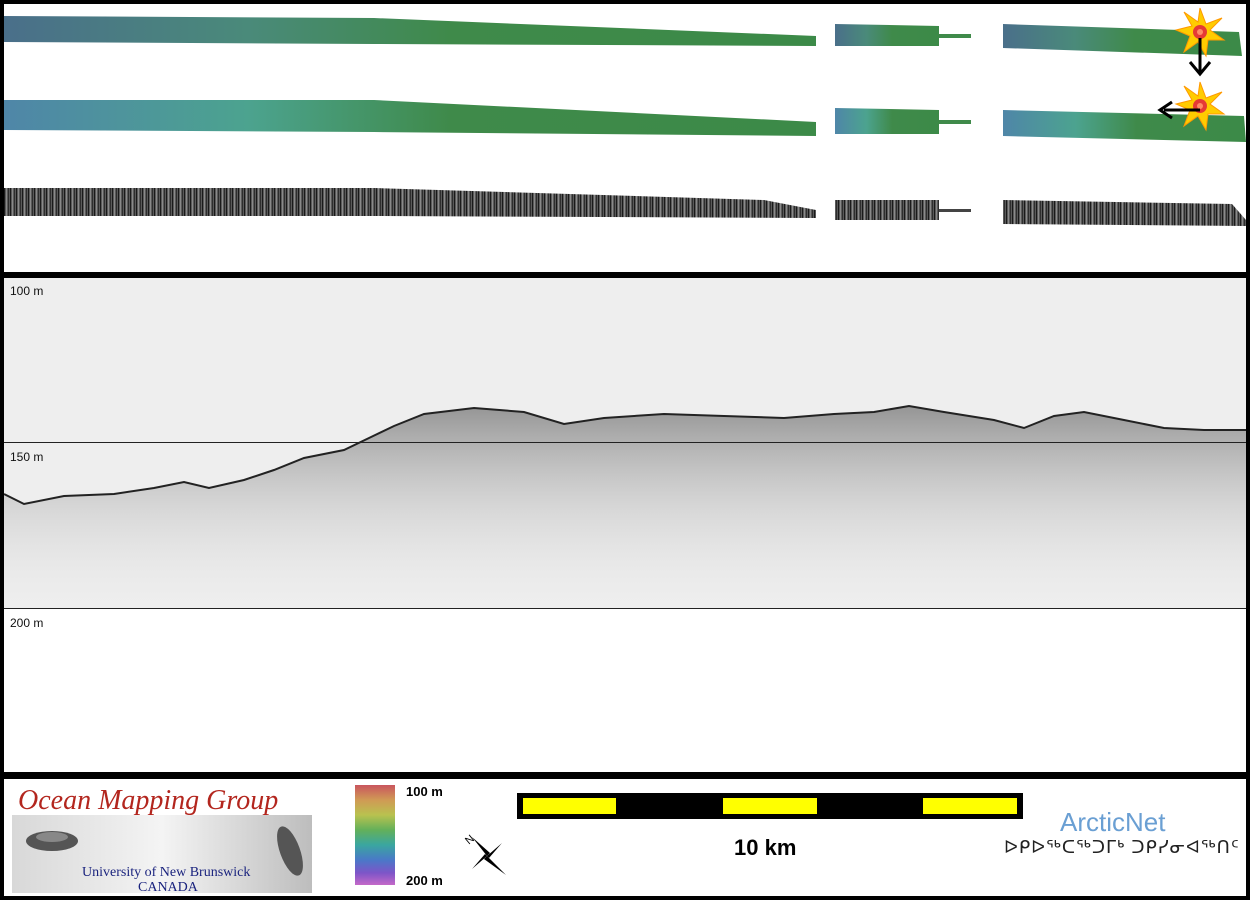 The image size is (1250, 900). Describe the element at coordinates (27, 291) in the screenshot. I see `depth-label-100: 100 m` at that location.